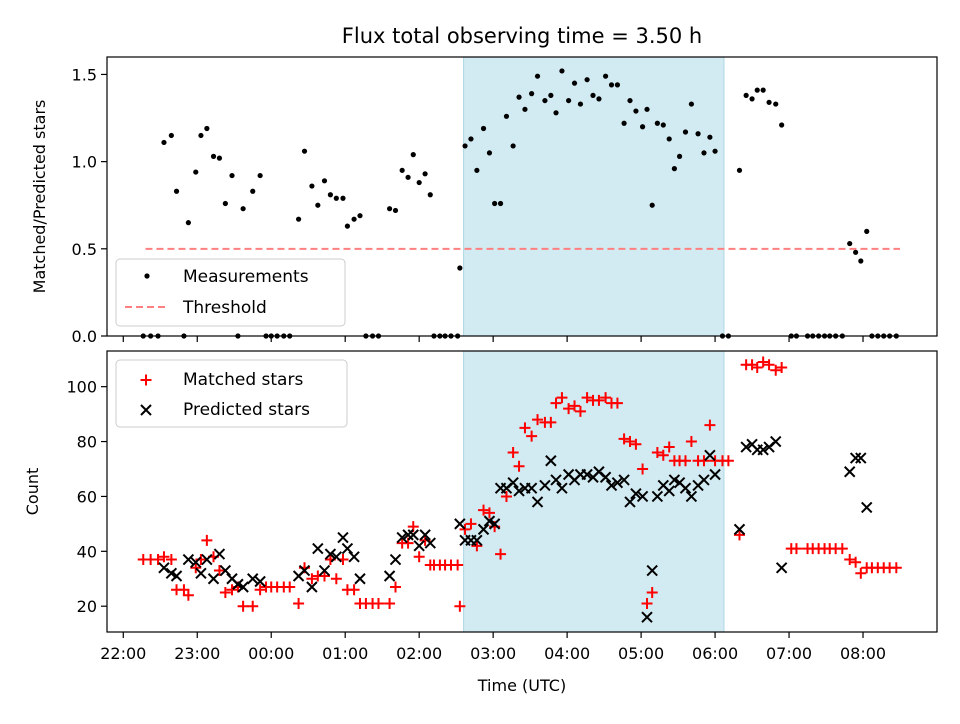 Image resolution: width=960 pixels, height=724 pixels. What do you see at coordinates (641, 653) in the screenshot?
I see `x-tick-label: 05:00` at bounding box center [641, 653].